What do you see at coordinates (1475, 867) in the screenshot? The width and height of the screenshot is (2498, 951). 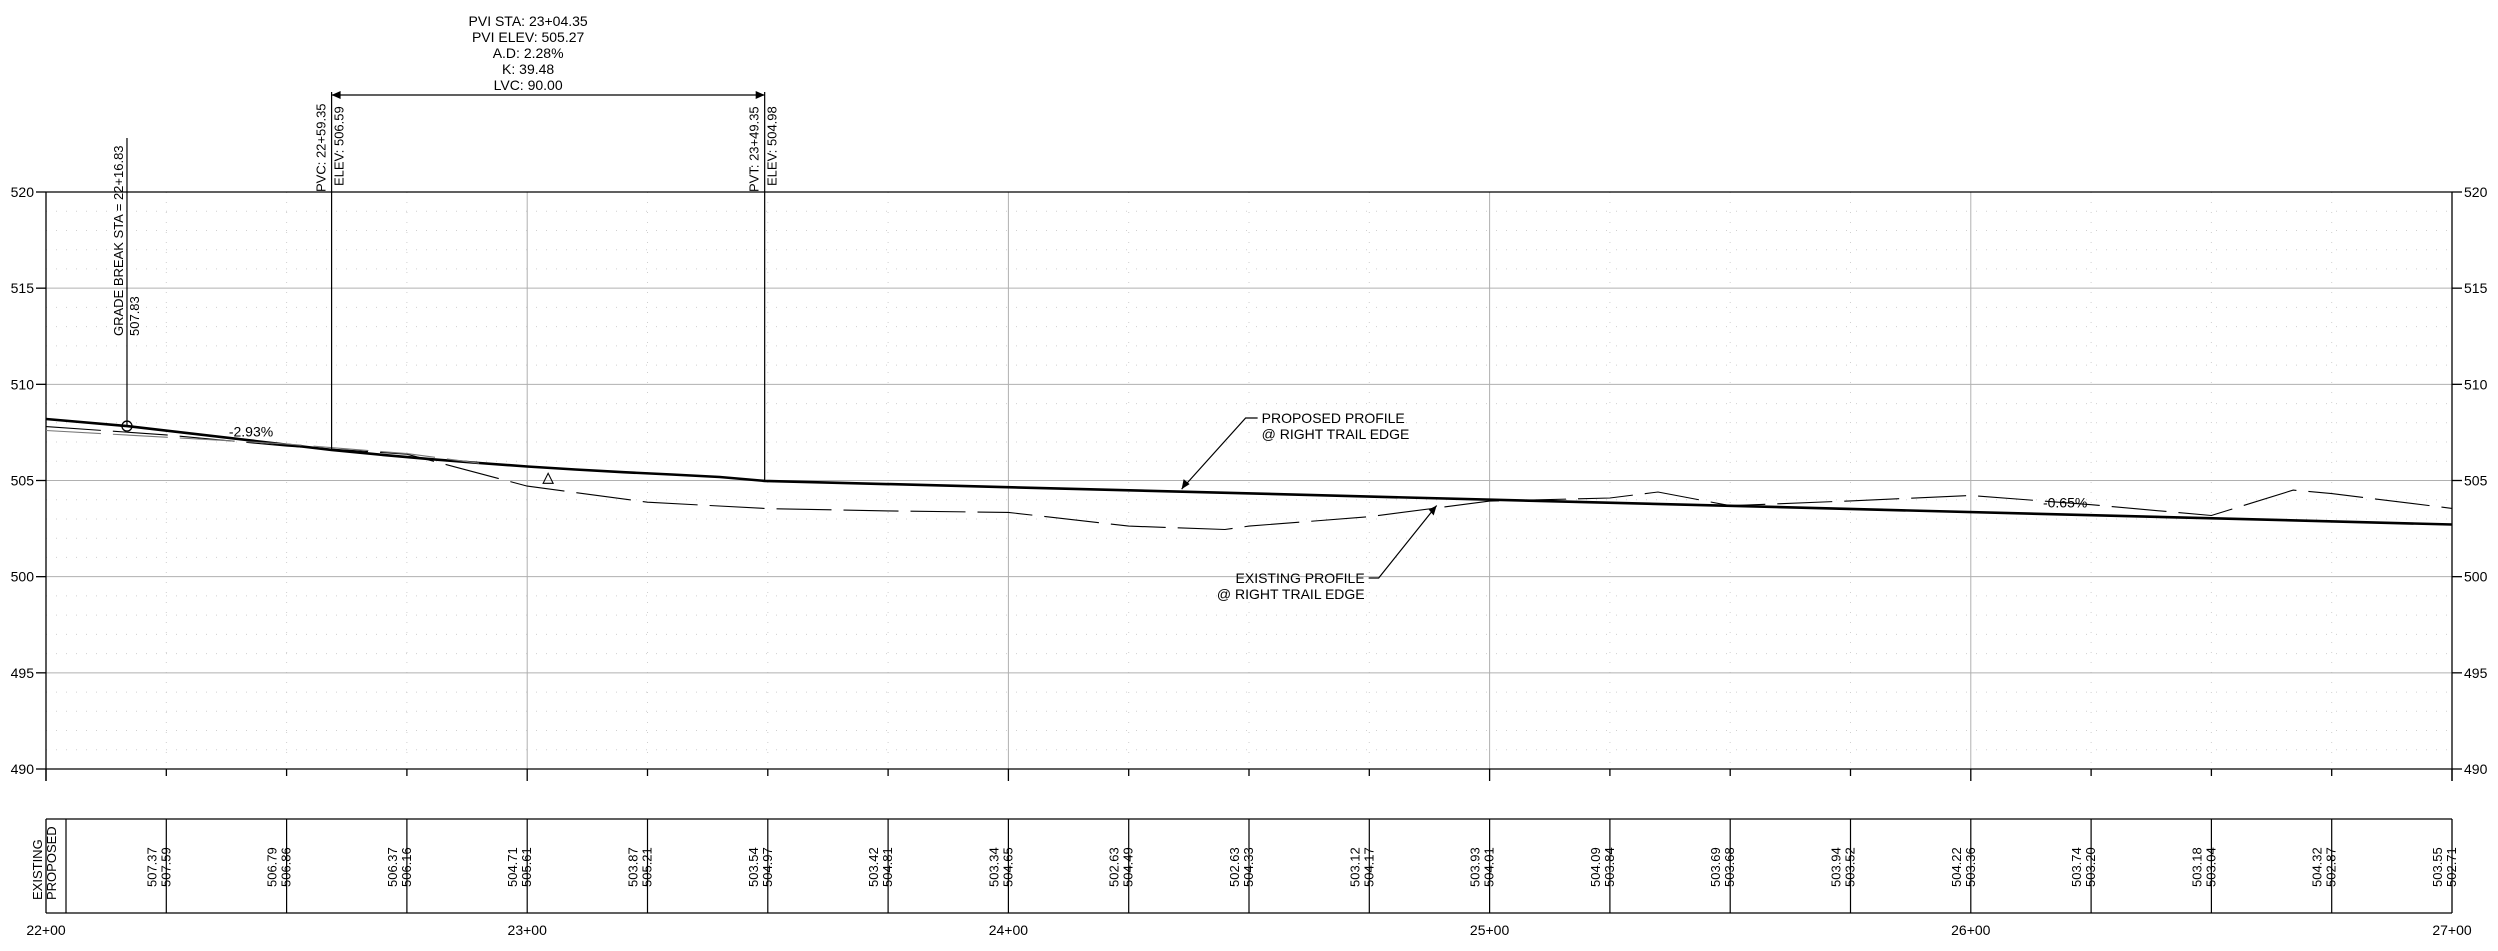 I see `band-existing-value: 503.93` at bounding box center [1475, 867].